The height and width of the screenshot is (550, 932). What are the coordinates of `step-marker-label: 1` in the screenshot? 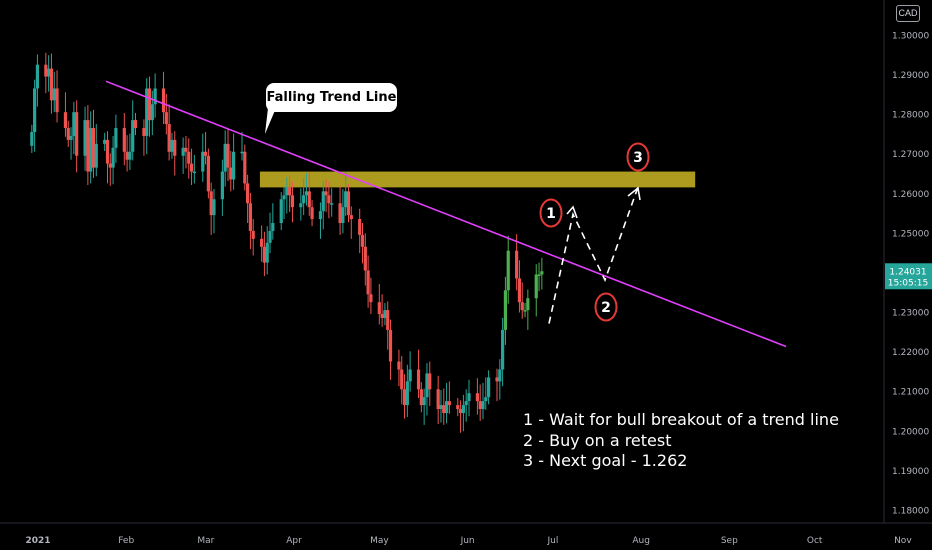 It's located at (551, 214).